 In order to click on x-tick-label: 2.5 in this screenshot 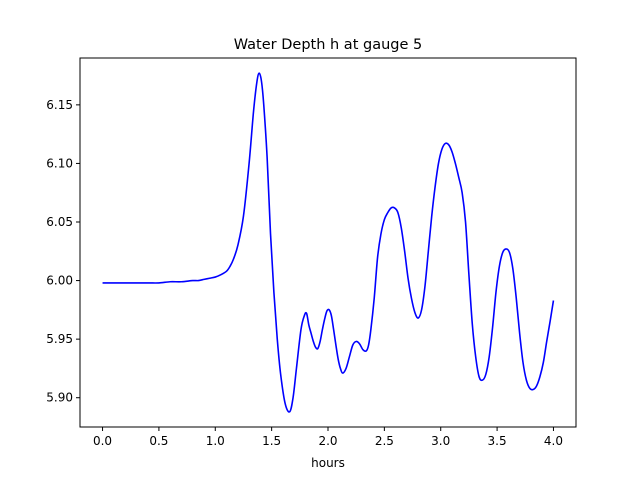, I will do `click(384, 441)`.